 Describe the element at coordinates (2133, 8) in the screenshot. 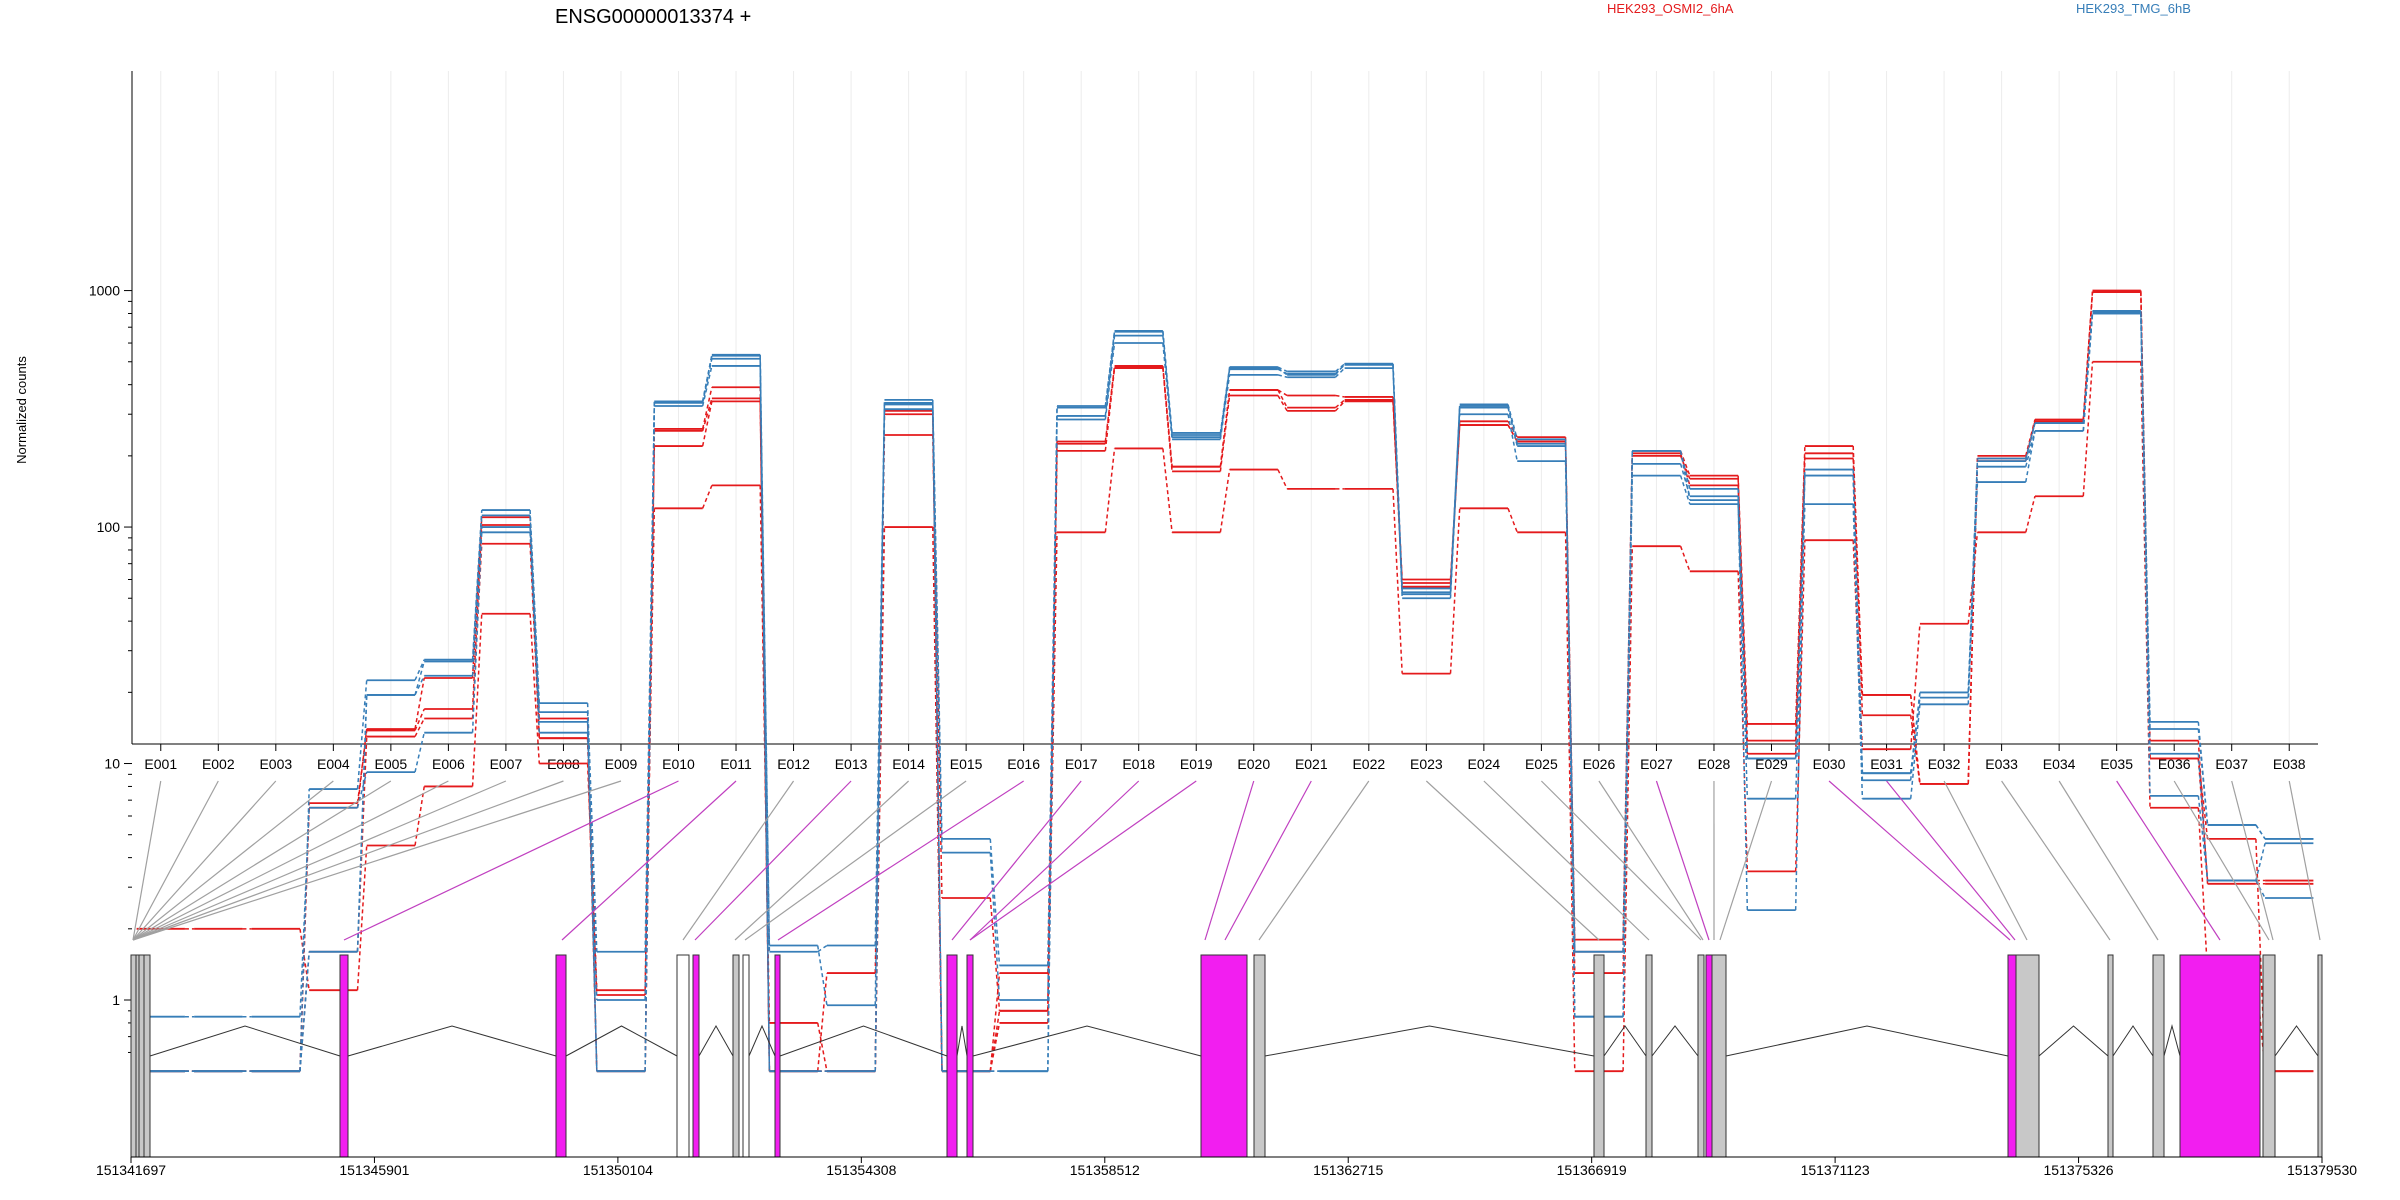

I see `legend-entry-tmg: HEK293_TMG_6hB` at that location.